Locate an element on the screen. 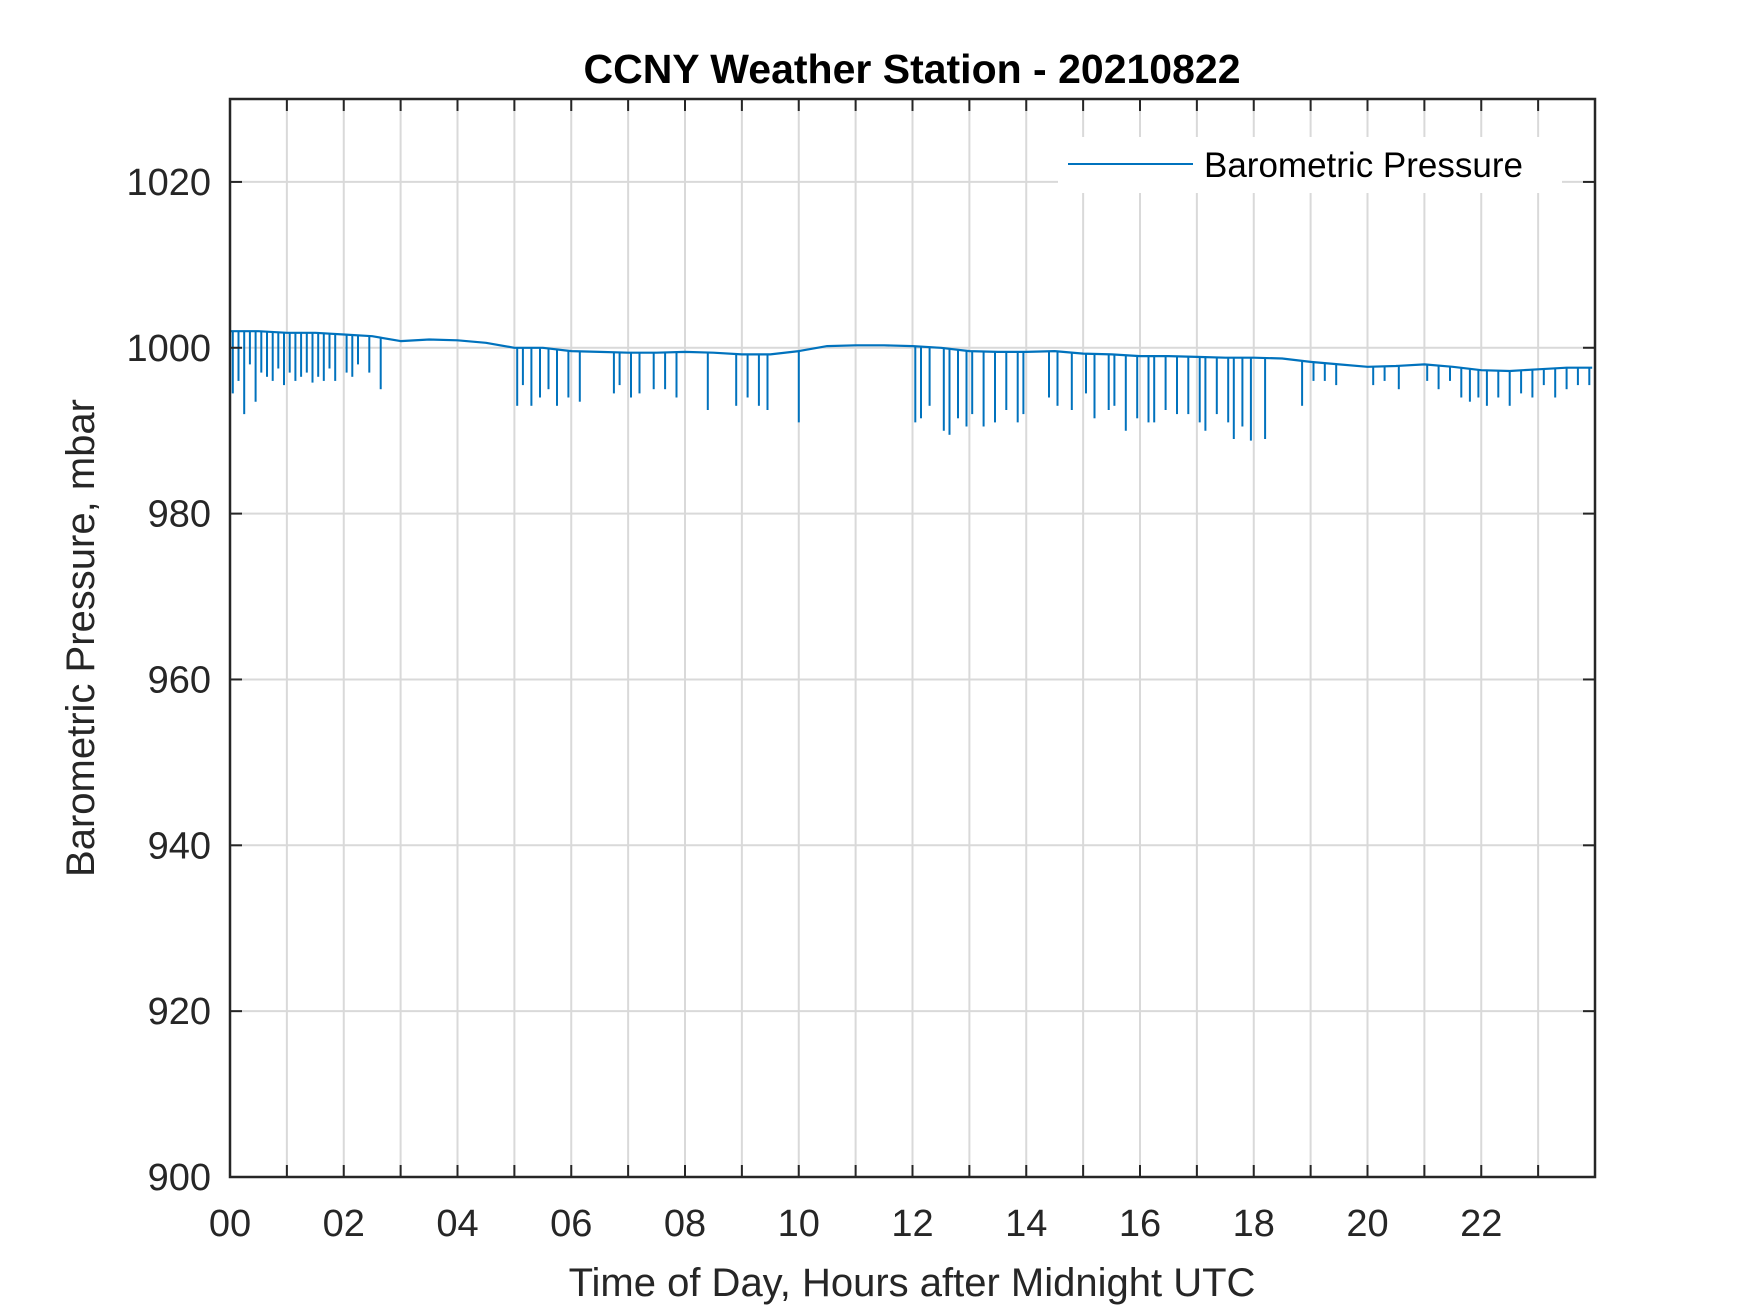 The height and width of the screenshot is (1313, 1750). x-tick-label: 02 is located at coordinates (344, 1224).